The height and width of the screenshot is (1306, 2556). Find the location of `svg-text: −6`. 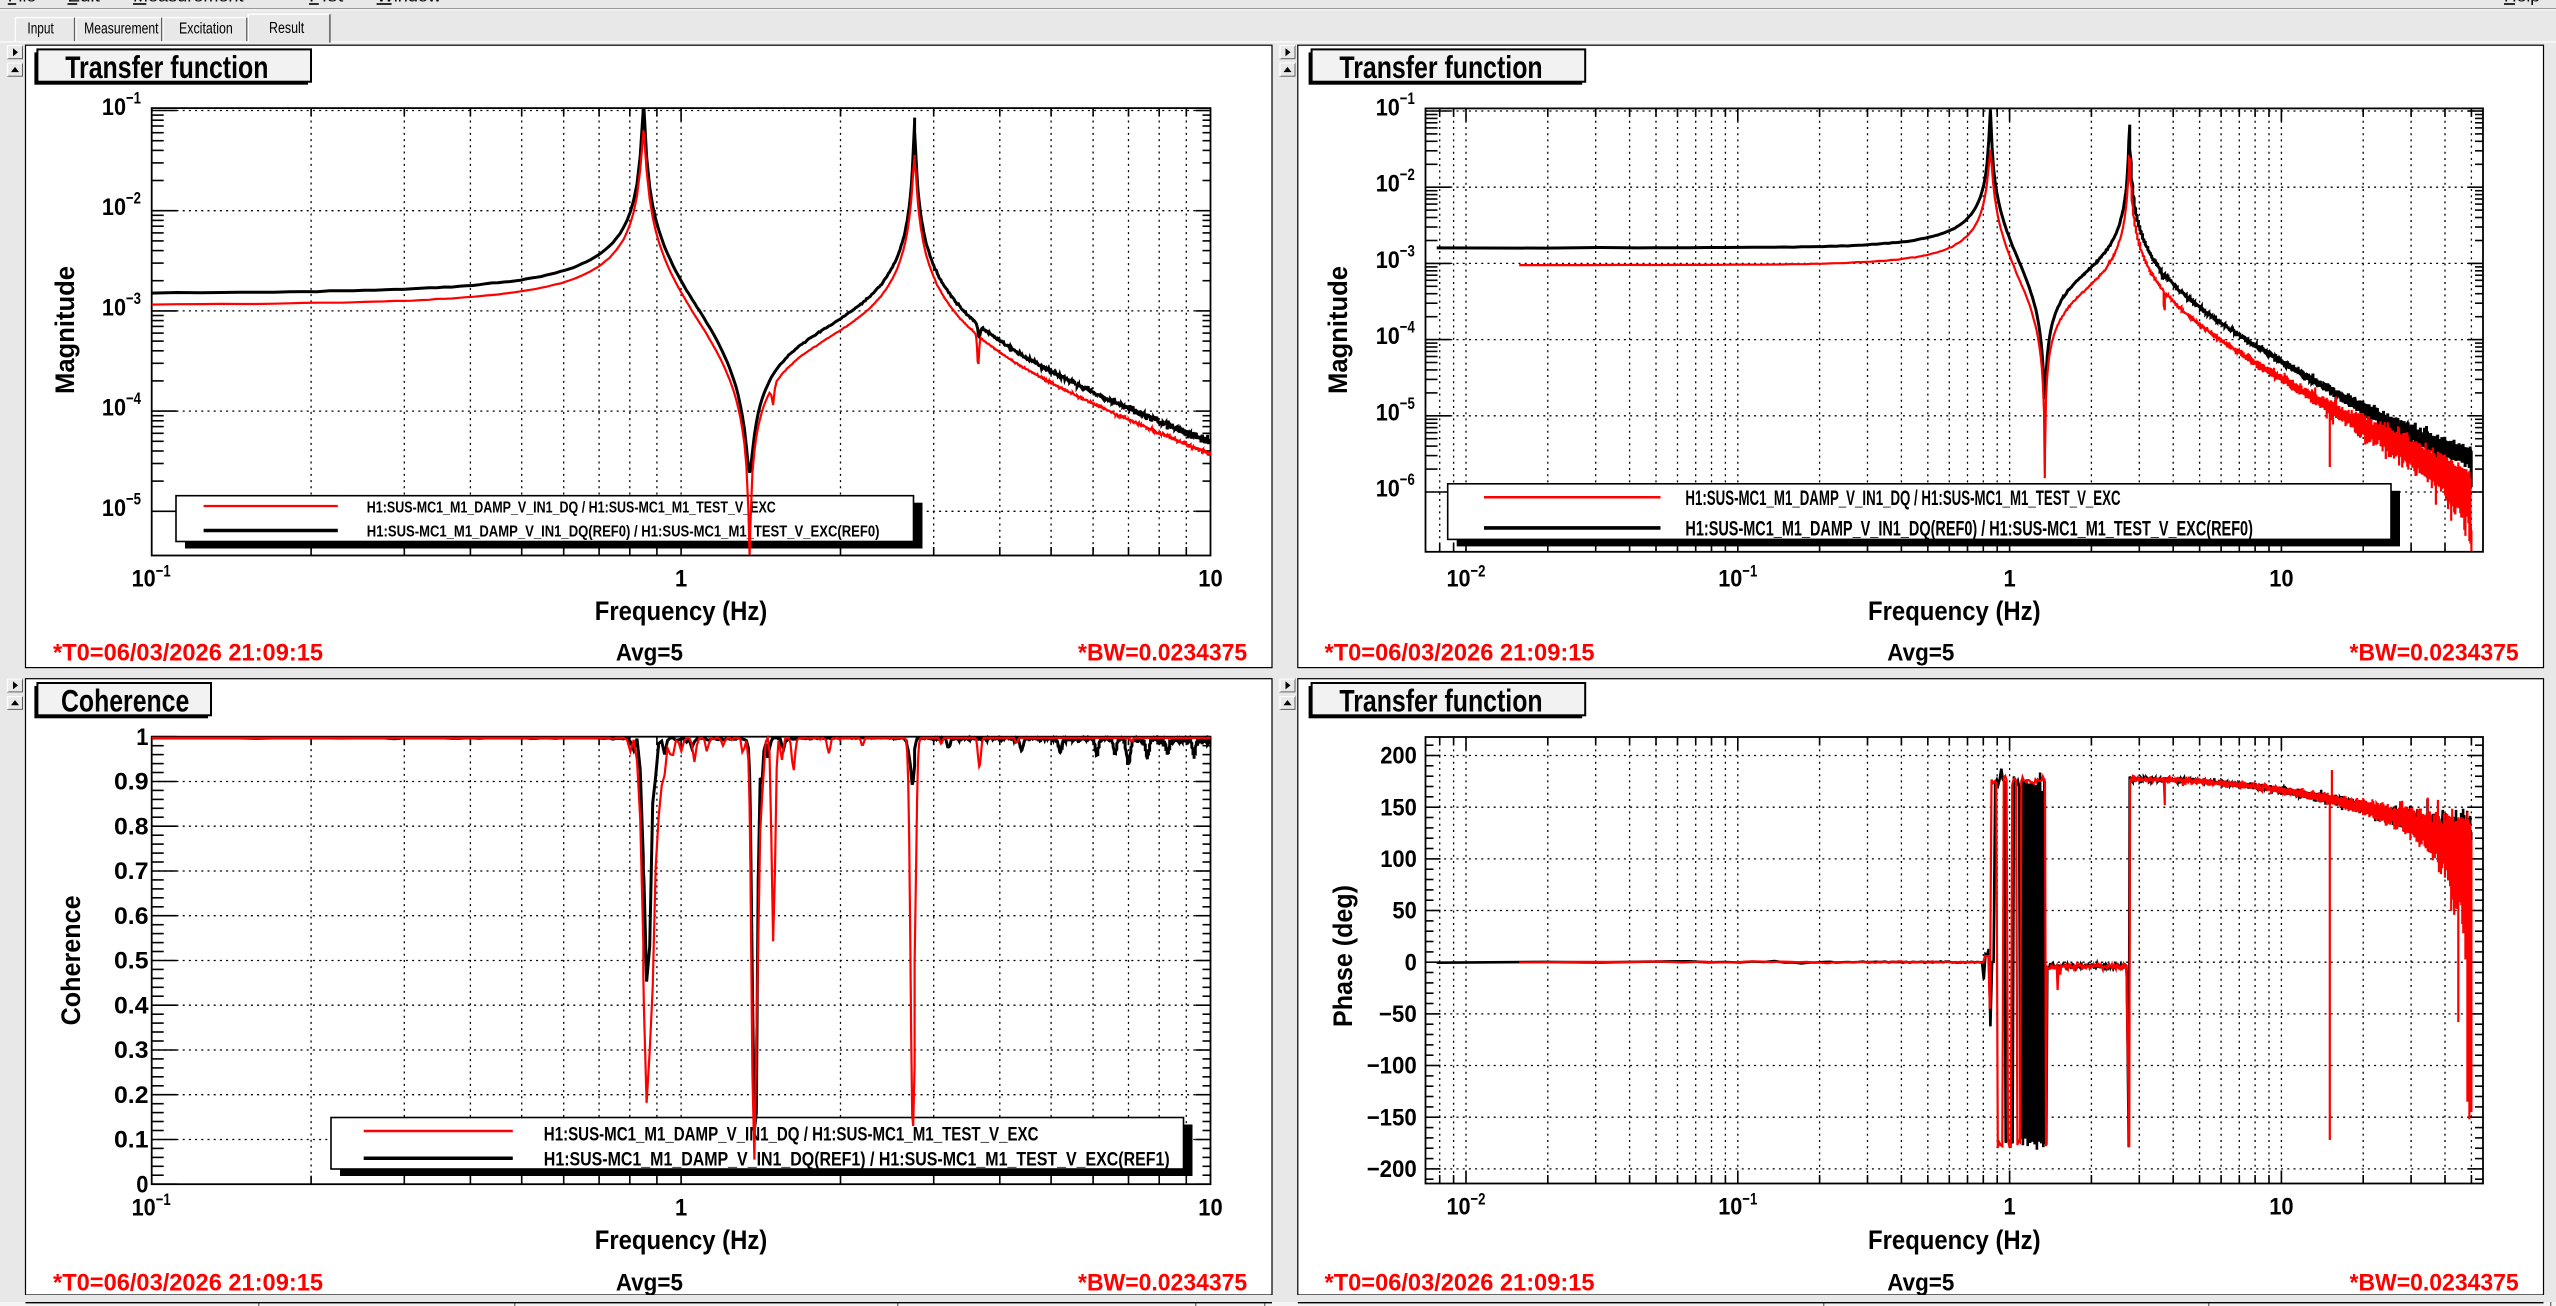

svg-text: −6 is located at coordinates (1407, 479).